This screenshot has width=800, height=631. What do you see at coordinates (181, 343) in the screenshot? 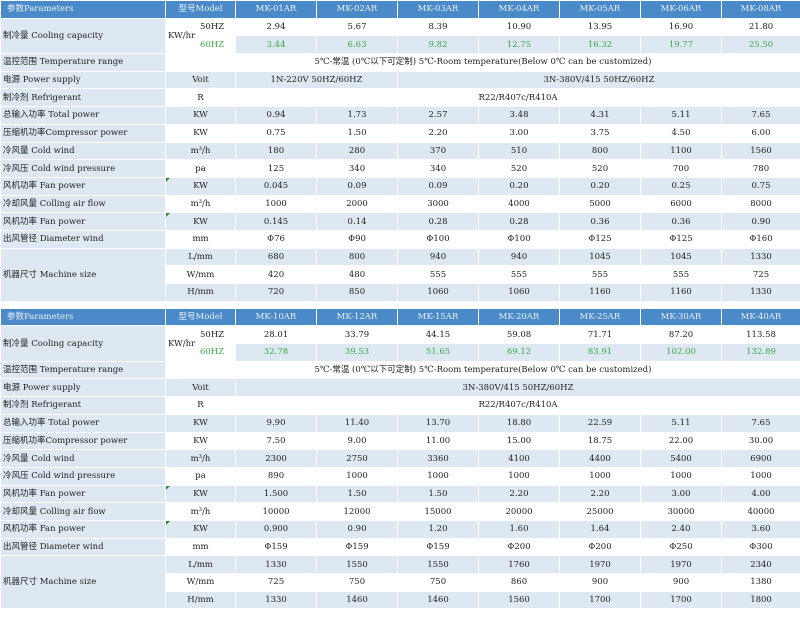
I see `cooling-unit: KW/hr` at bounding box center [181, 343].